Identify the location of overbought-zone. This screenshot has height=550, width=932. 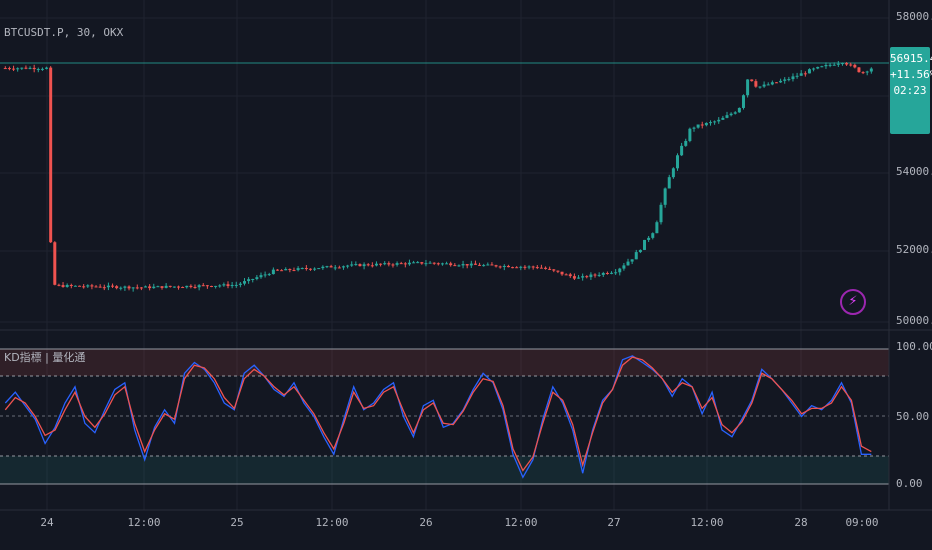
(444, 362).